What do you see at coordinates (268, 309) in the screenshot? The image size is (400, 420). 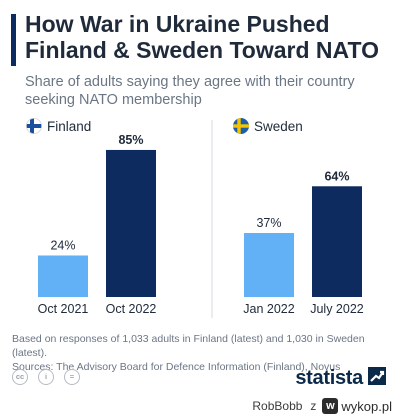 I see `x-tick-sweden-0: Jan 2022` at bounding box center [268, 309].